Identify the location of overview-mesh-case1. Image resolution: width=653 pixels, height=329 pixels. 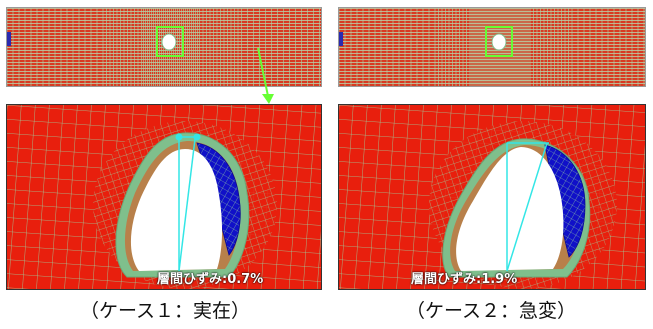
(164, 47).